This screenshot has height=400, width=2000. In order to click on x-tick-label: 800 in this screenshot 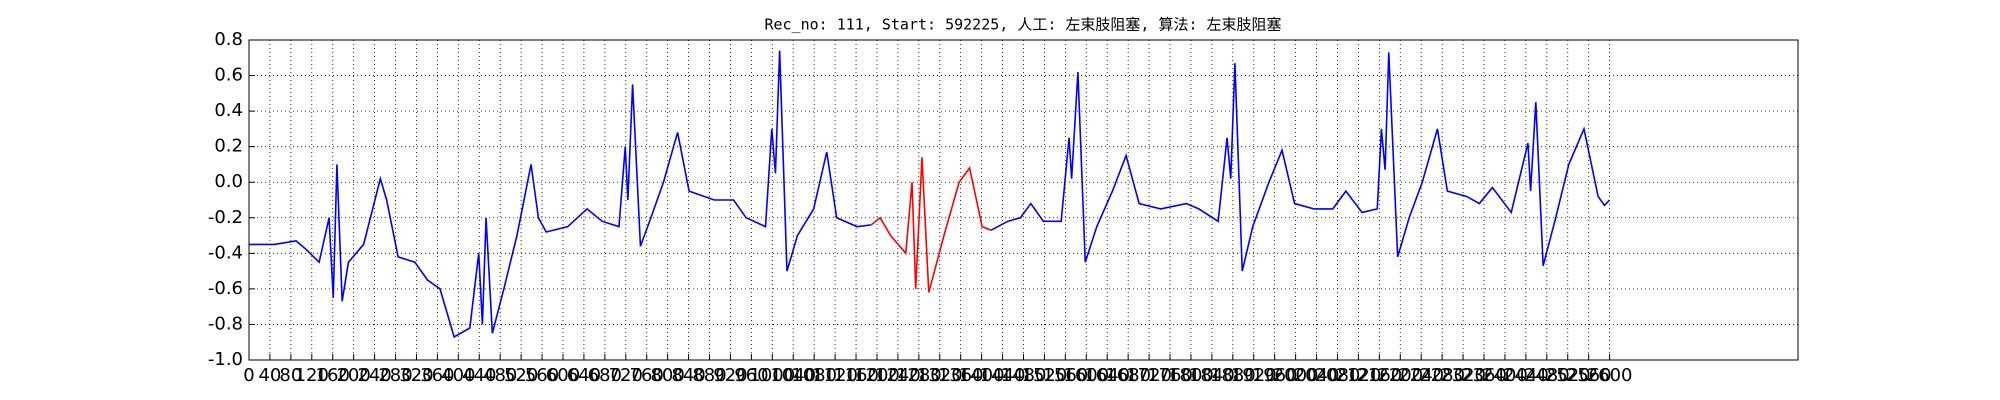, I will do `click(667, 375)`.